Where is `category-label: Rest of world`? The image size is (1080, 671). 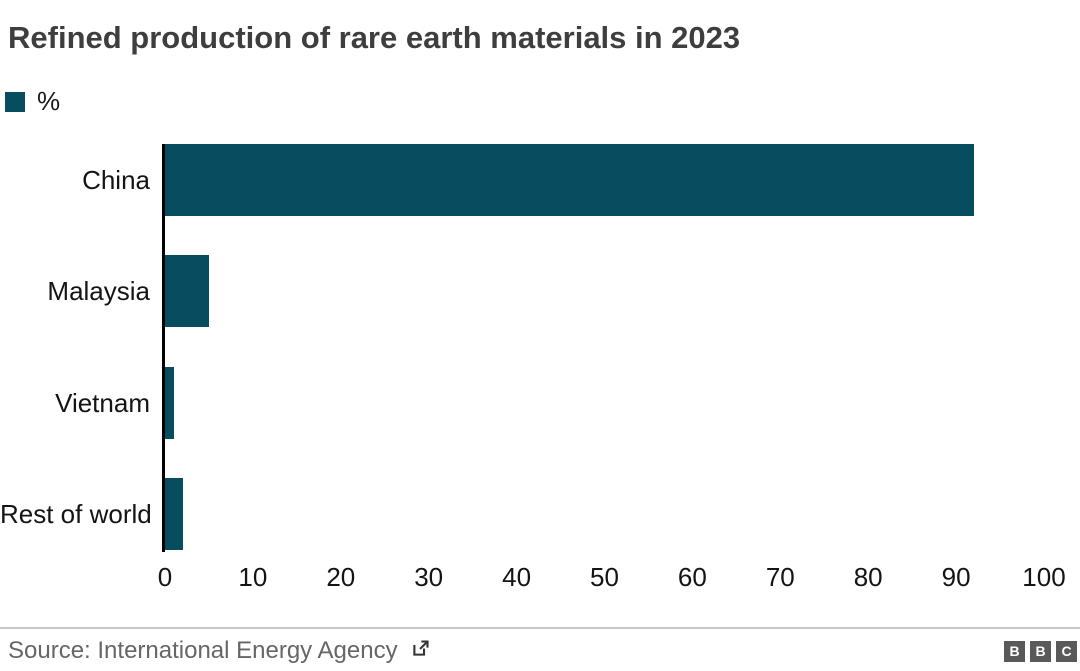
category-label: Rest of world is located at coordinates (76, 514).